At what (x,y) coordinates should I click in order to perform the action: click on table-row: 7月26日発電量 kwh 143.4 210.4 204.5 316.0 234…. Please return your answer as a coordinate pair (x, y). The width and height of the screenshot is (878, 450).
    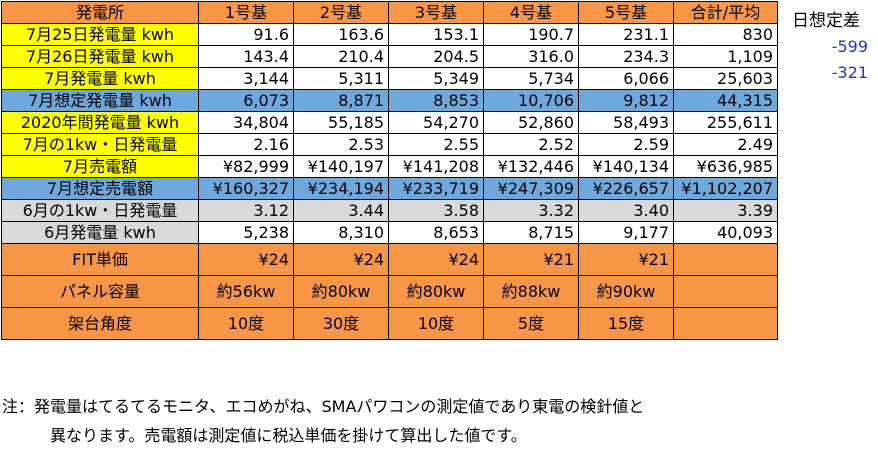
    Looking at the image, I should click on (389, 56).